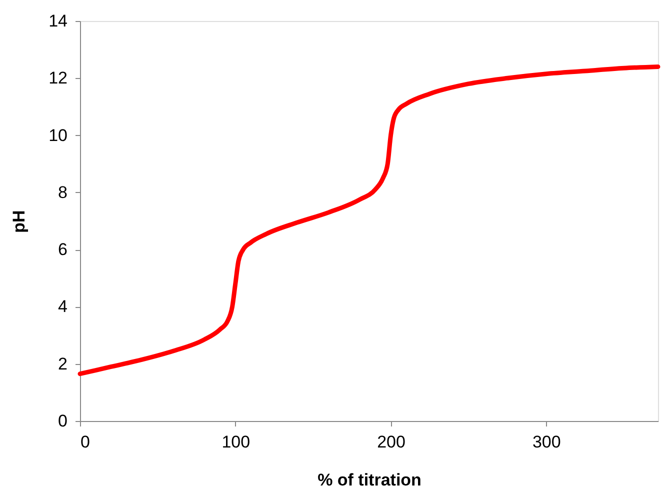 The width and height of the screenshot is (663, 494). What do you see at coordinates (63, 306) in the screenshot?
I see `y-tick-label: 4` at bounding box center [63, 306].